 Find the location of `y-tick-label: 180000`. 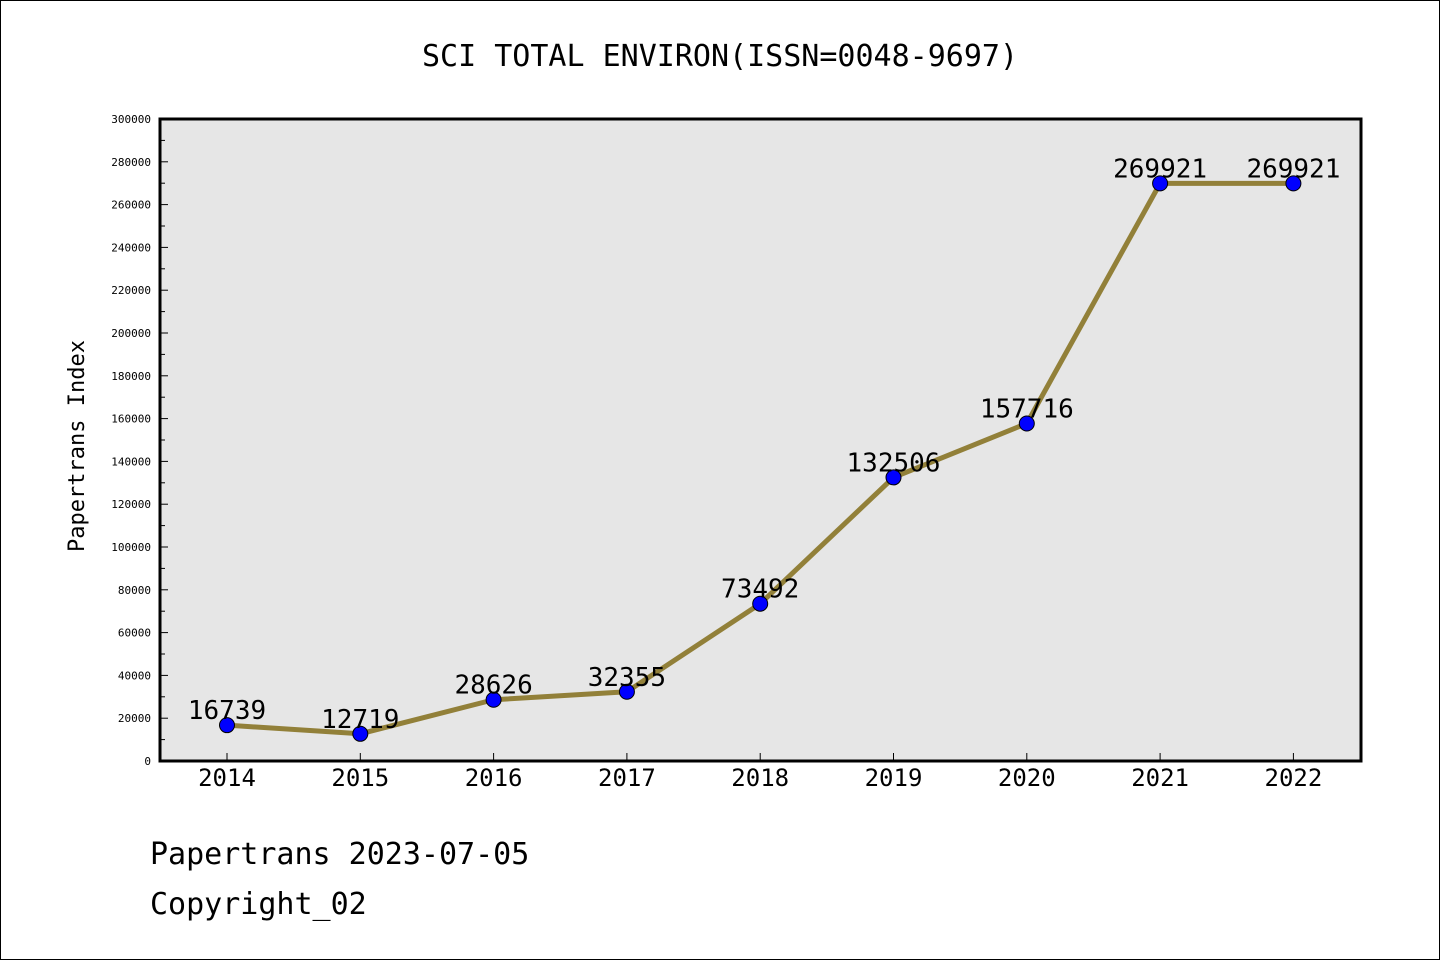

y-tick-label: 180000 is located at coordinates (131, 376).